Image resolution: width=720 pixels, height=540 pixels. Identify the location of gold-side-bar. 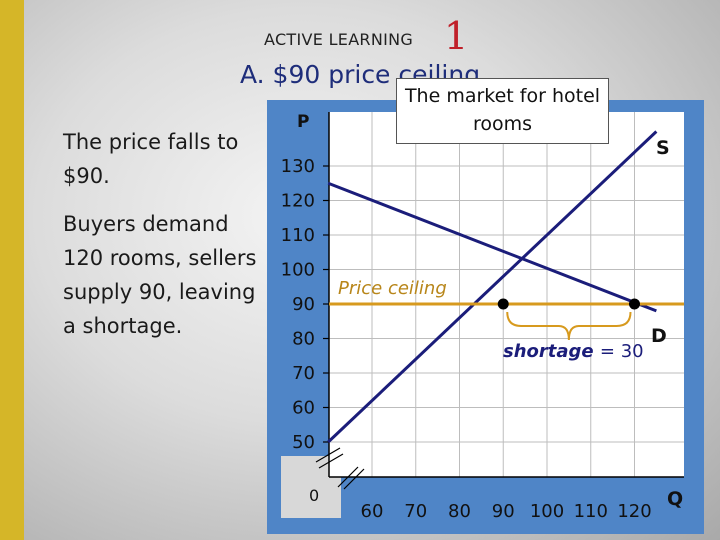
(12, 270).